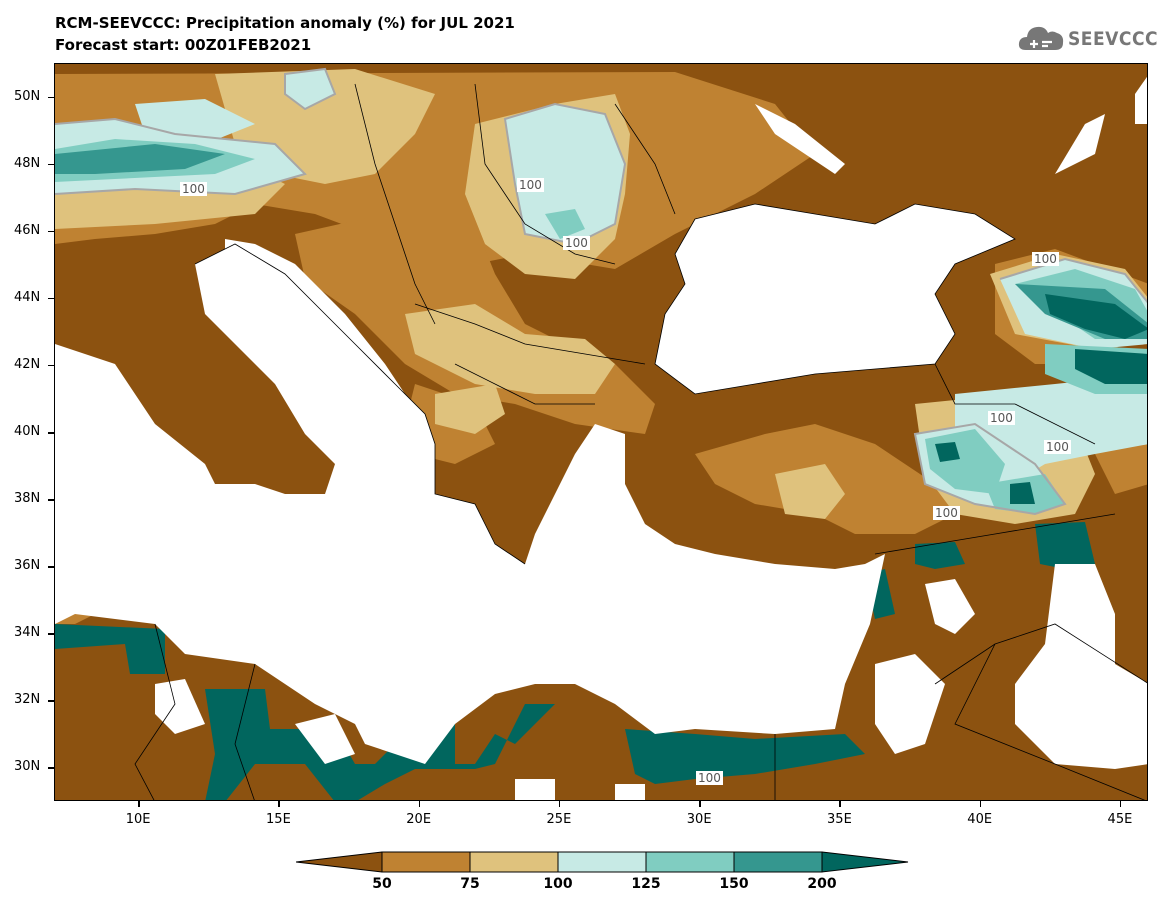 This screenshot has width=1165, height=907. What do you see at coordinates (27, 364) in the screenshot?
I see `latitude-tick-label: 42N` at bounding box center [27, 364].